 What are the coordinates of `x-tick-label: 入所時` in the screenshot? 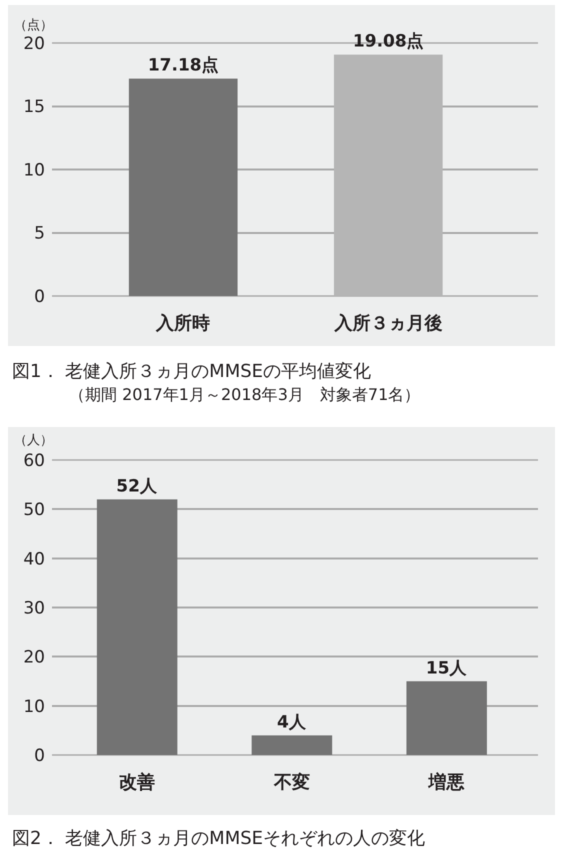 It's located at (182, 323).